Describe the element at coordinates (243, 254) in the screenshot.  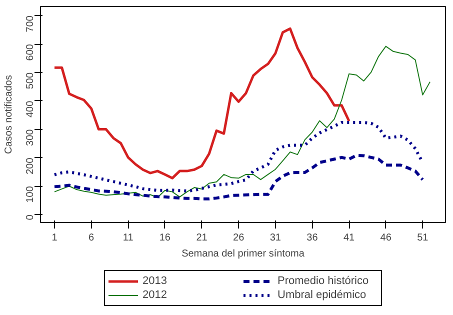
I see `x-axis-title: Semana del primer síntoma` at that location.